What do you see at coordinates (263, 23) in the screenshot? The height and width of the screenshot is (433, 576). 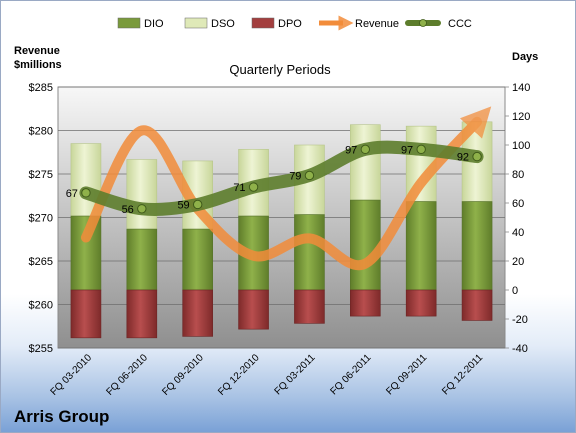 I see `legend-swatch-dpo` at bounding box center [263, 23].